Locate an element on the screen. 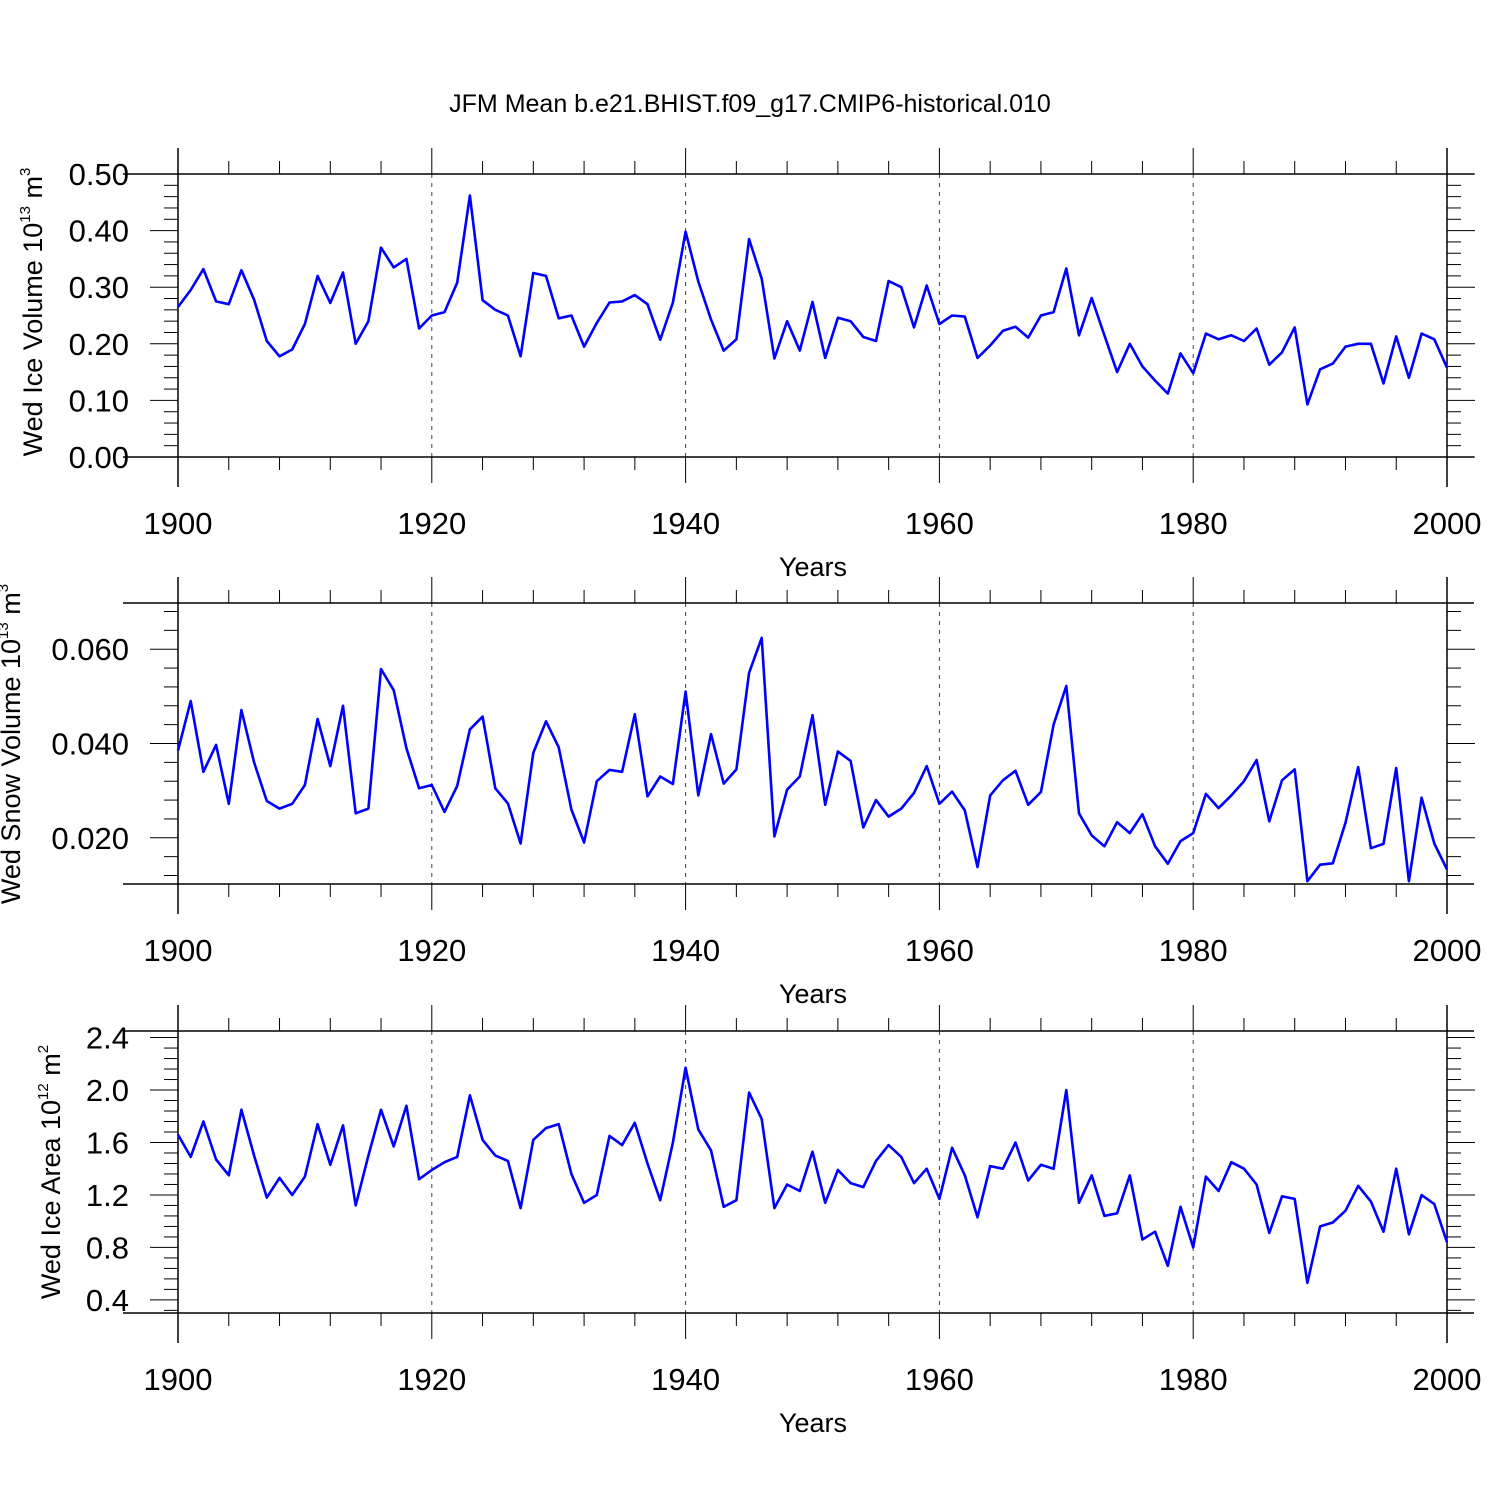 The height and width of the screenshot is (1500, 1500). y-tick-label: 0.30 is located at coordinates (99, 287).